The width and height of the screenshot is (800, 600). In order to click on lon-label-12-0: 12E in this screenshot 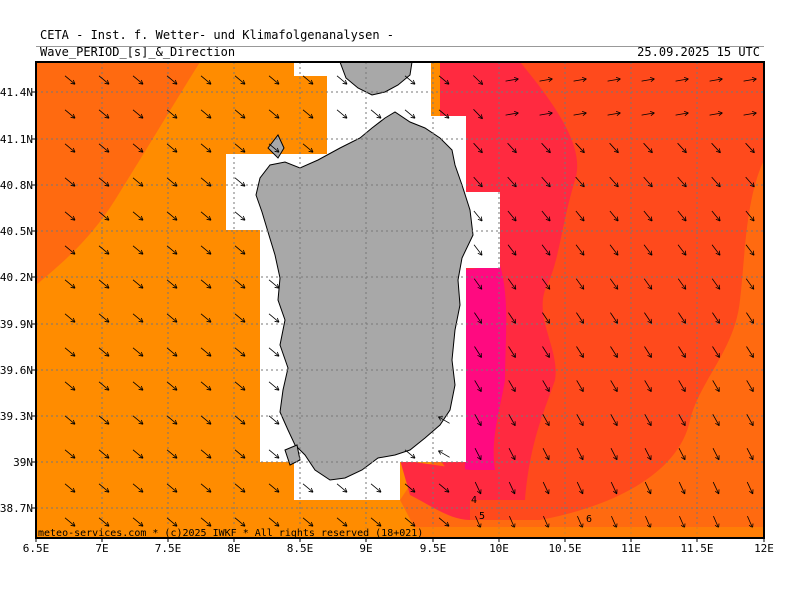, I will do `click(764, 548)`.